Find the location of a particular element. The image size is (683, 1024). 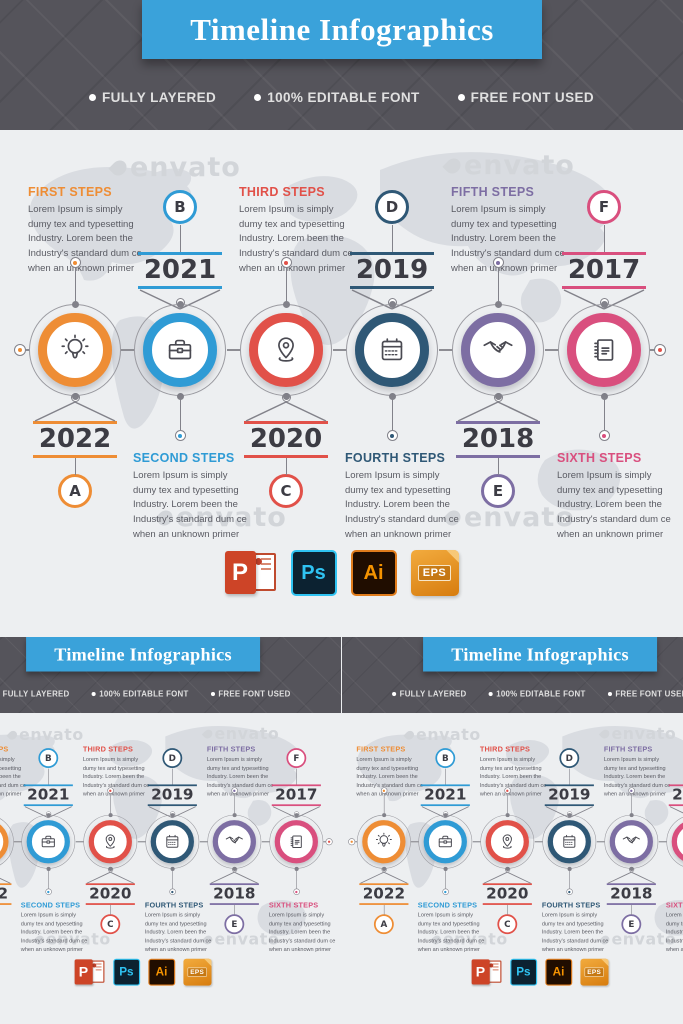

feature-label: 100% EDITABLE FONT is located at coordinates (144, 694).